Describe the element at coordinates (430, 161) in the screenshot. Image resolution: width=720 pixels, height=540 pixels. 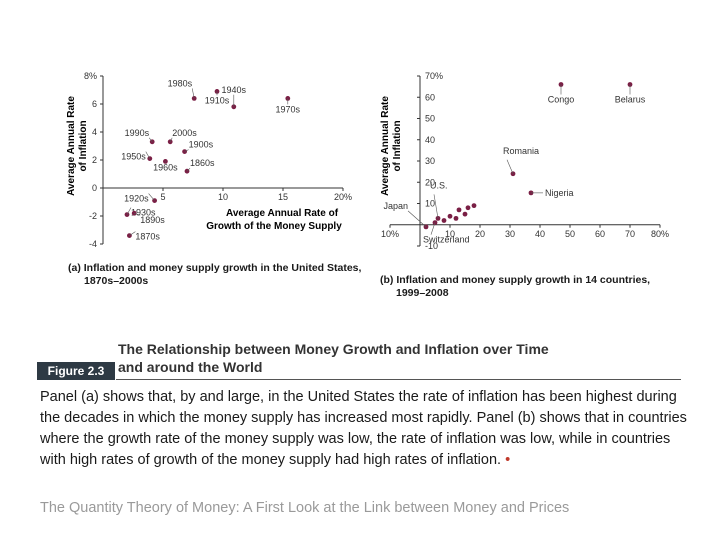
I see `panel-b-y-tick-label: 30` at that location.